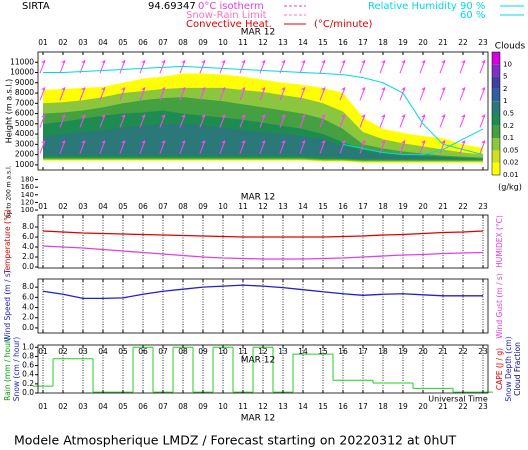 The height and width of the screenshot is (450, 528). What do you see at coordinates (28, 236) in the screenshot?
I see `y-tick-label: 6.0` at bounding box center [28, 236].